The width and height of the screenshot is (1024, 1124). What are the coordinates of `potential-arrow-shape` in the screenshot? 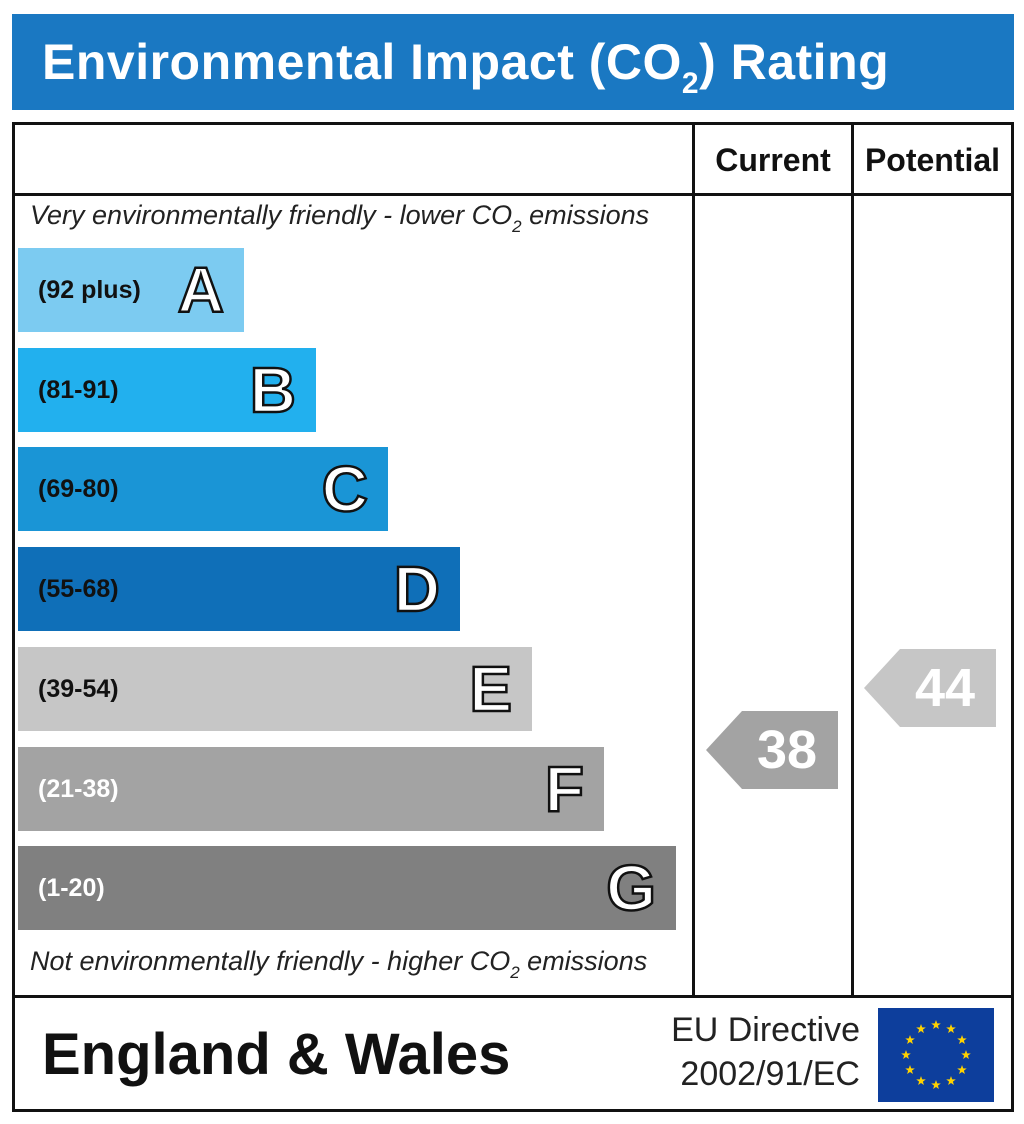 It's located at (930, 688).